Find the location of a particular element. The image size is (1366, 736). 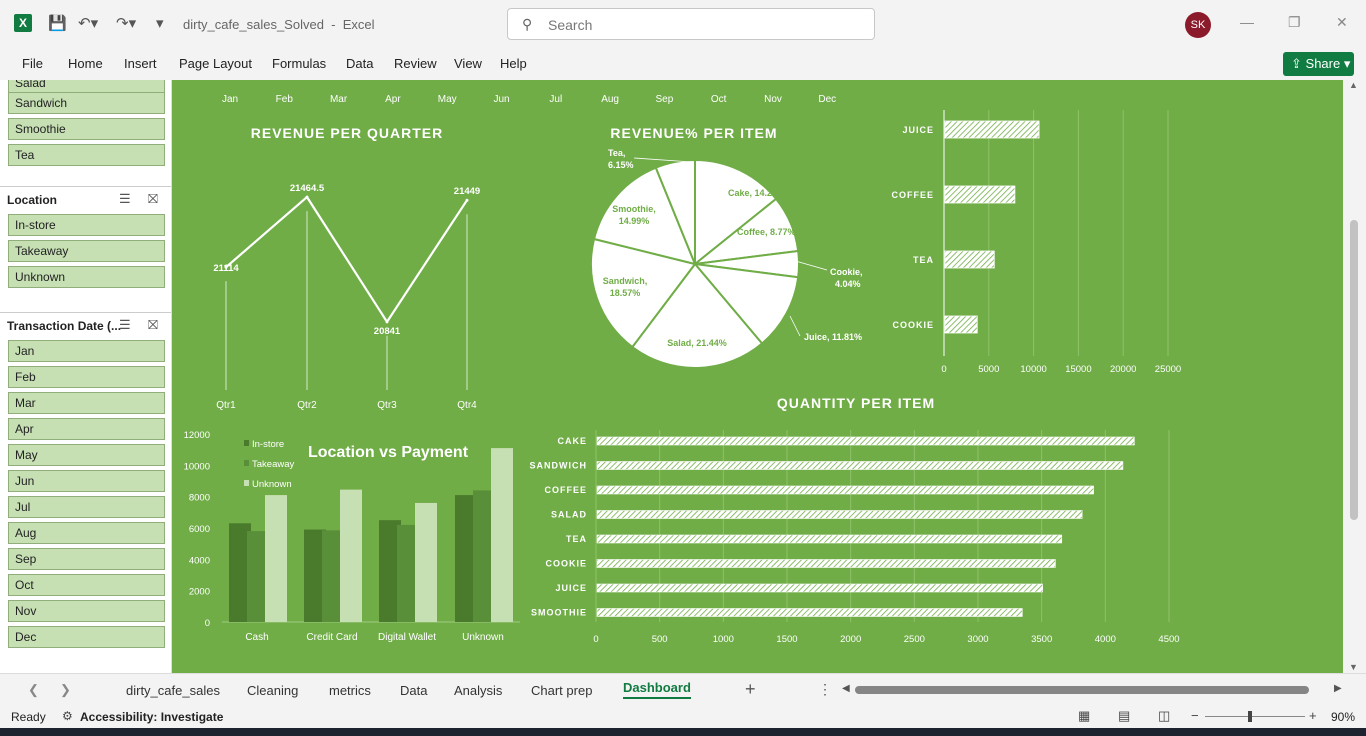

page-break-view-icon: ◫ is located at coordinates (1164, 715).